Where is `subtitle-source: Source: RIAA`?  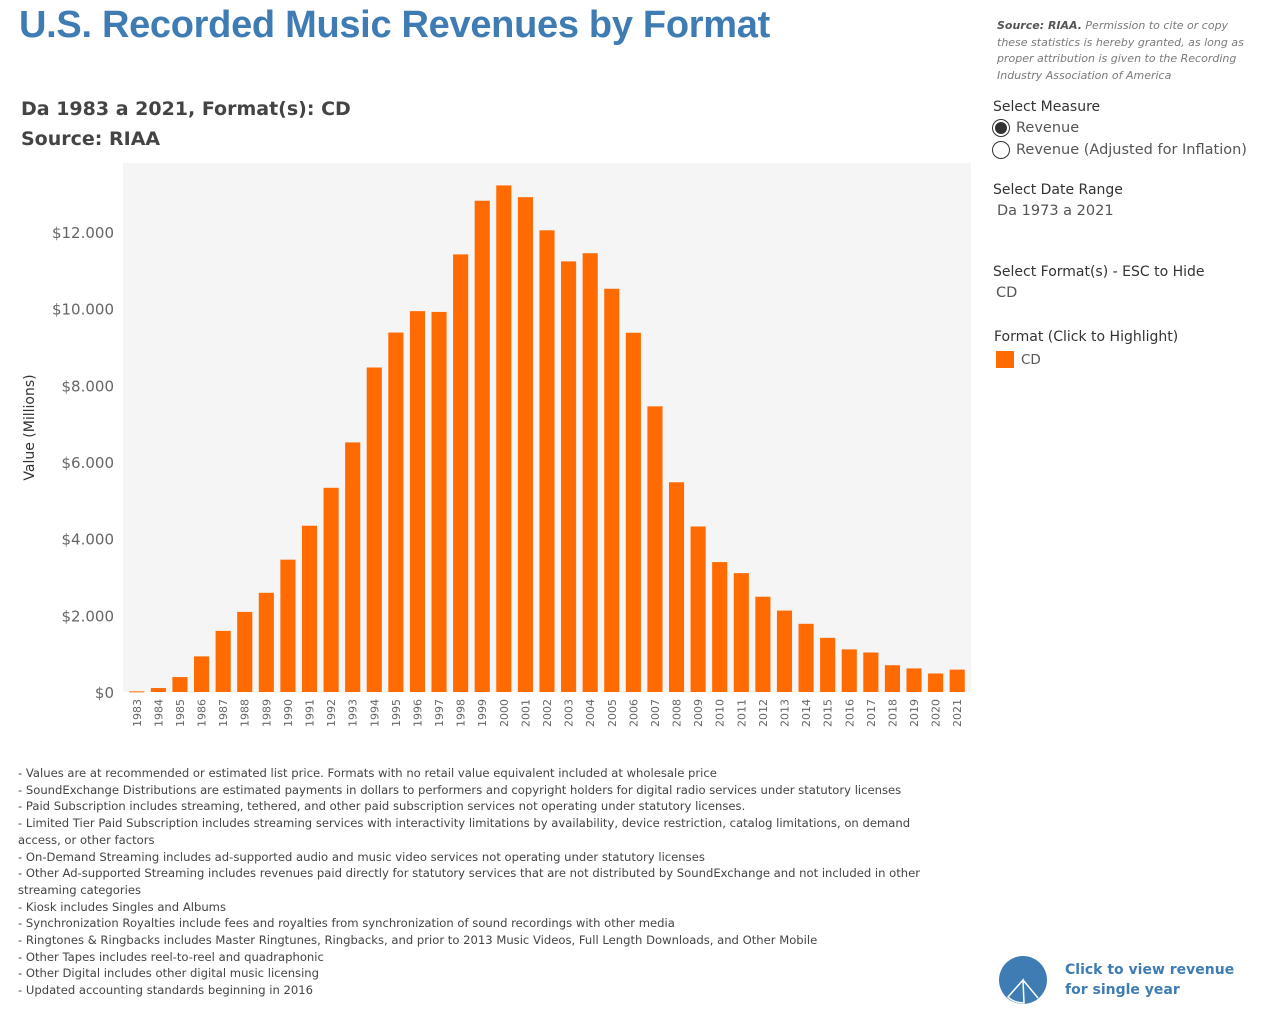
subtitle-source: Source: RIAA is located at coordinates (91, 139).